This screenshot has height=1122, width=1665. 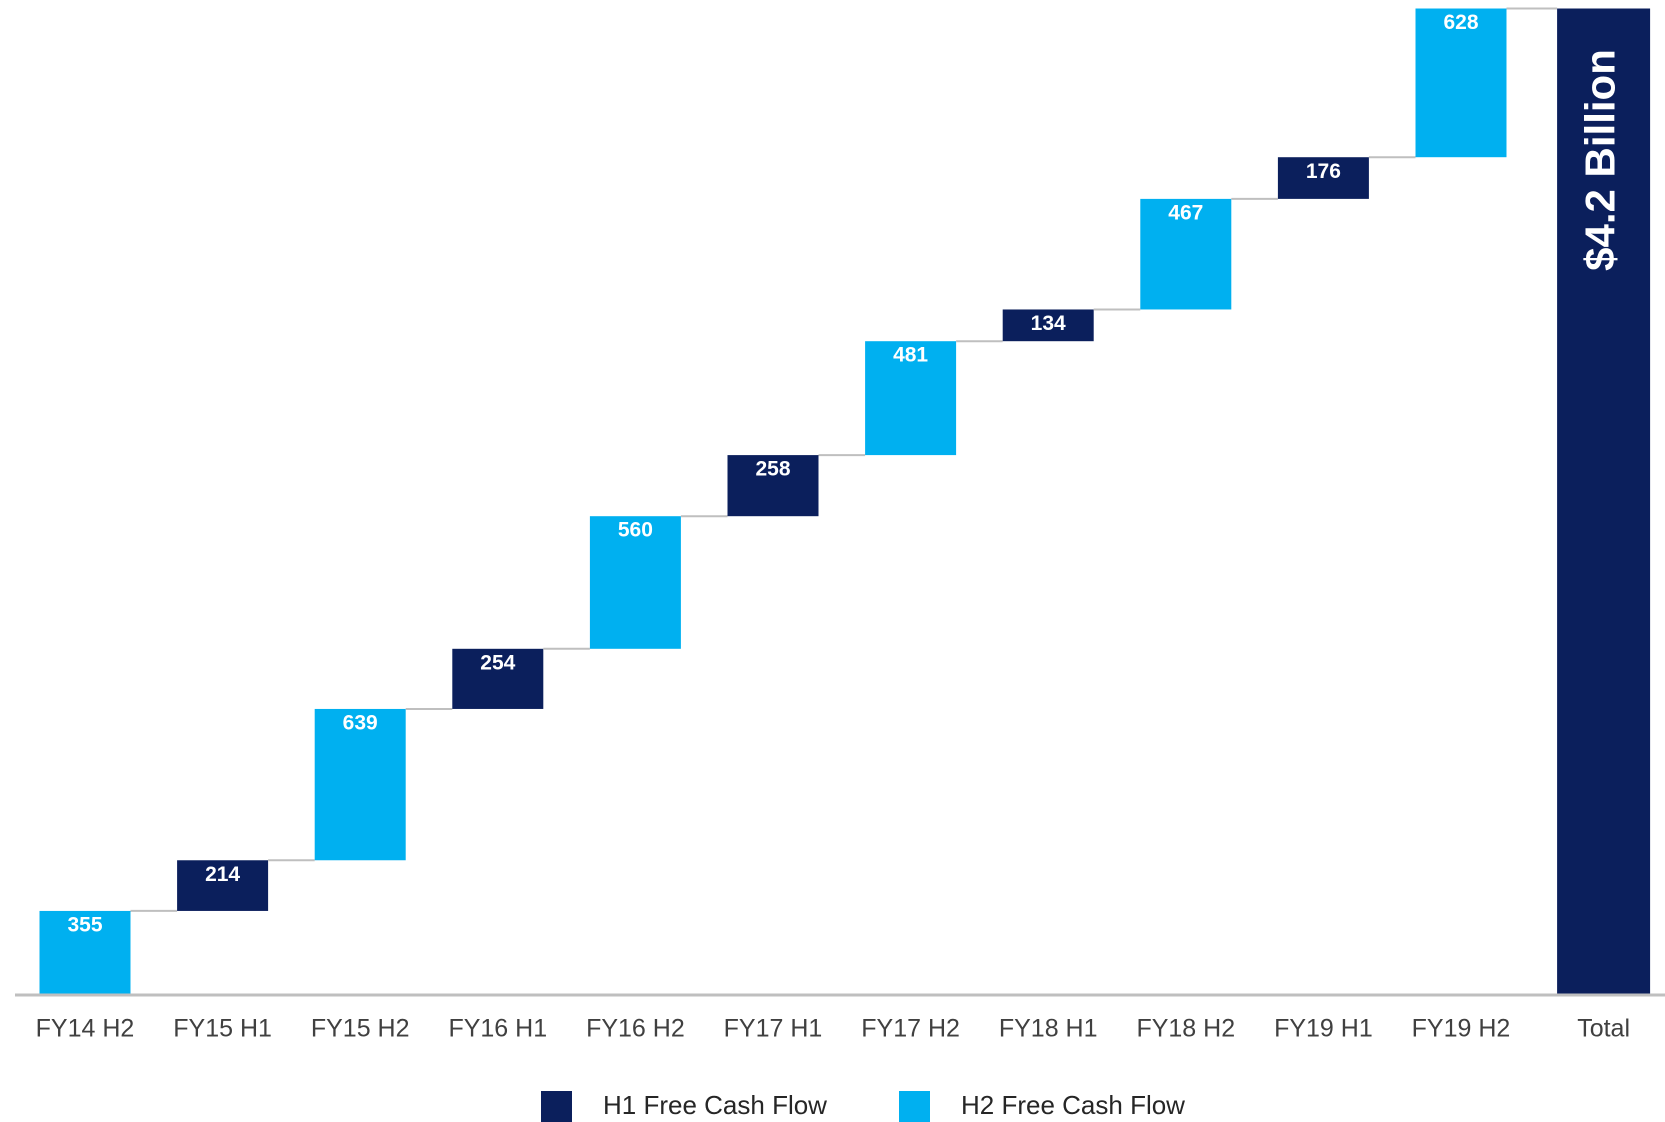 I want to click on data-label: 481, so click(x=910, y=355).